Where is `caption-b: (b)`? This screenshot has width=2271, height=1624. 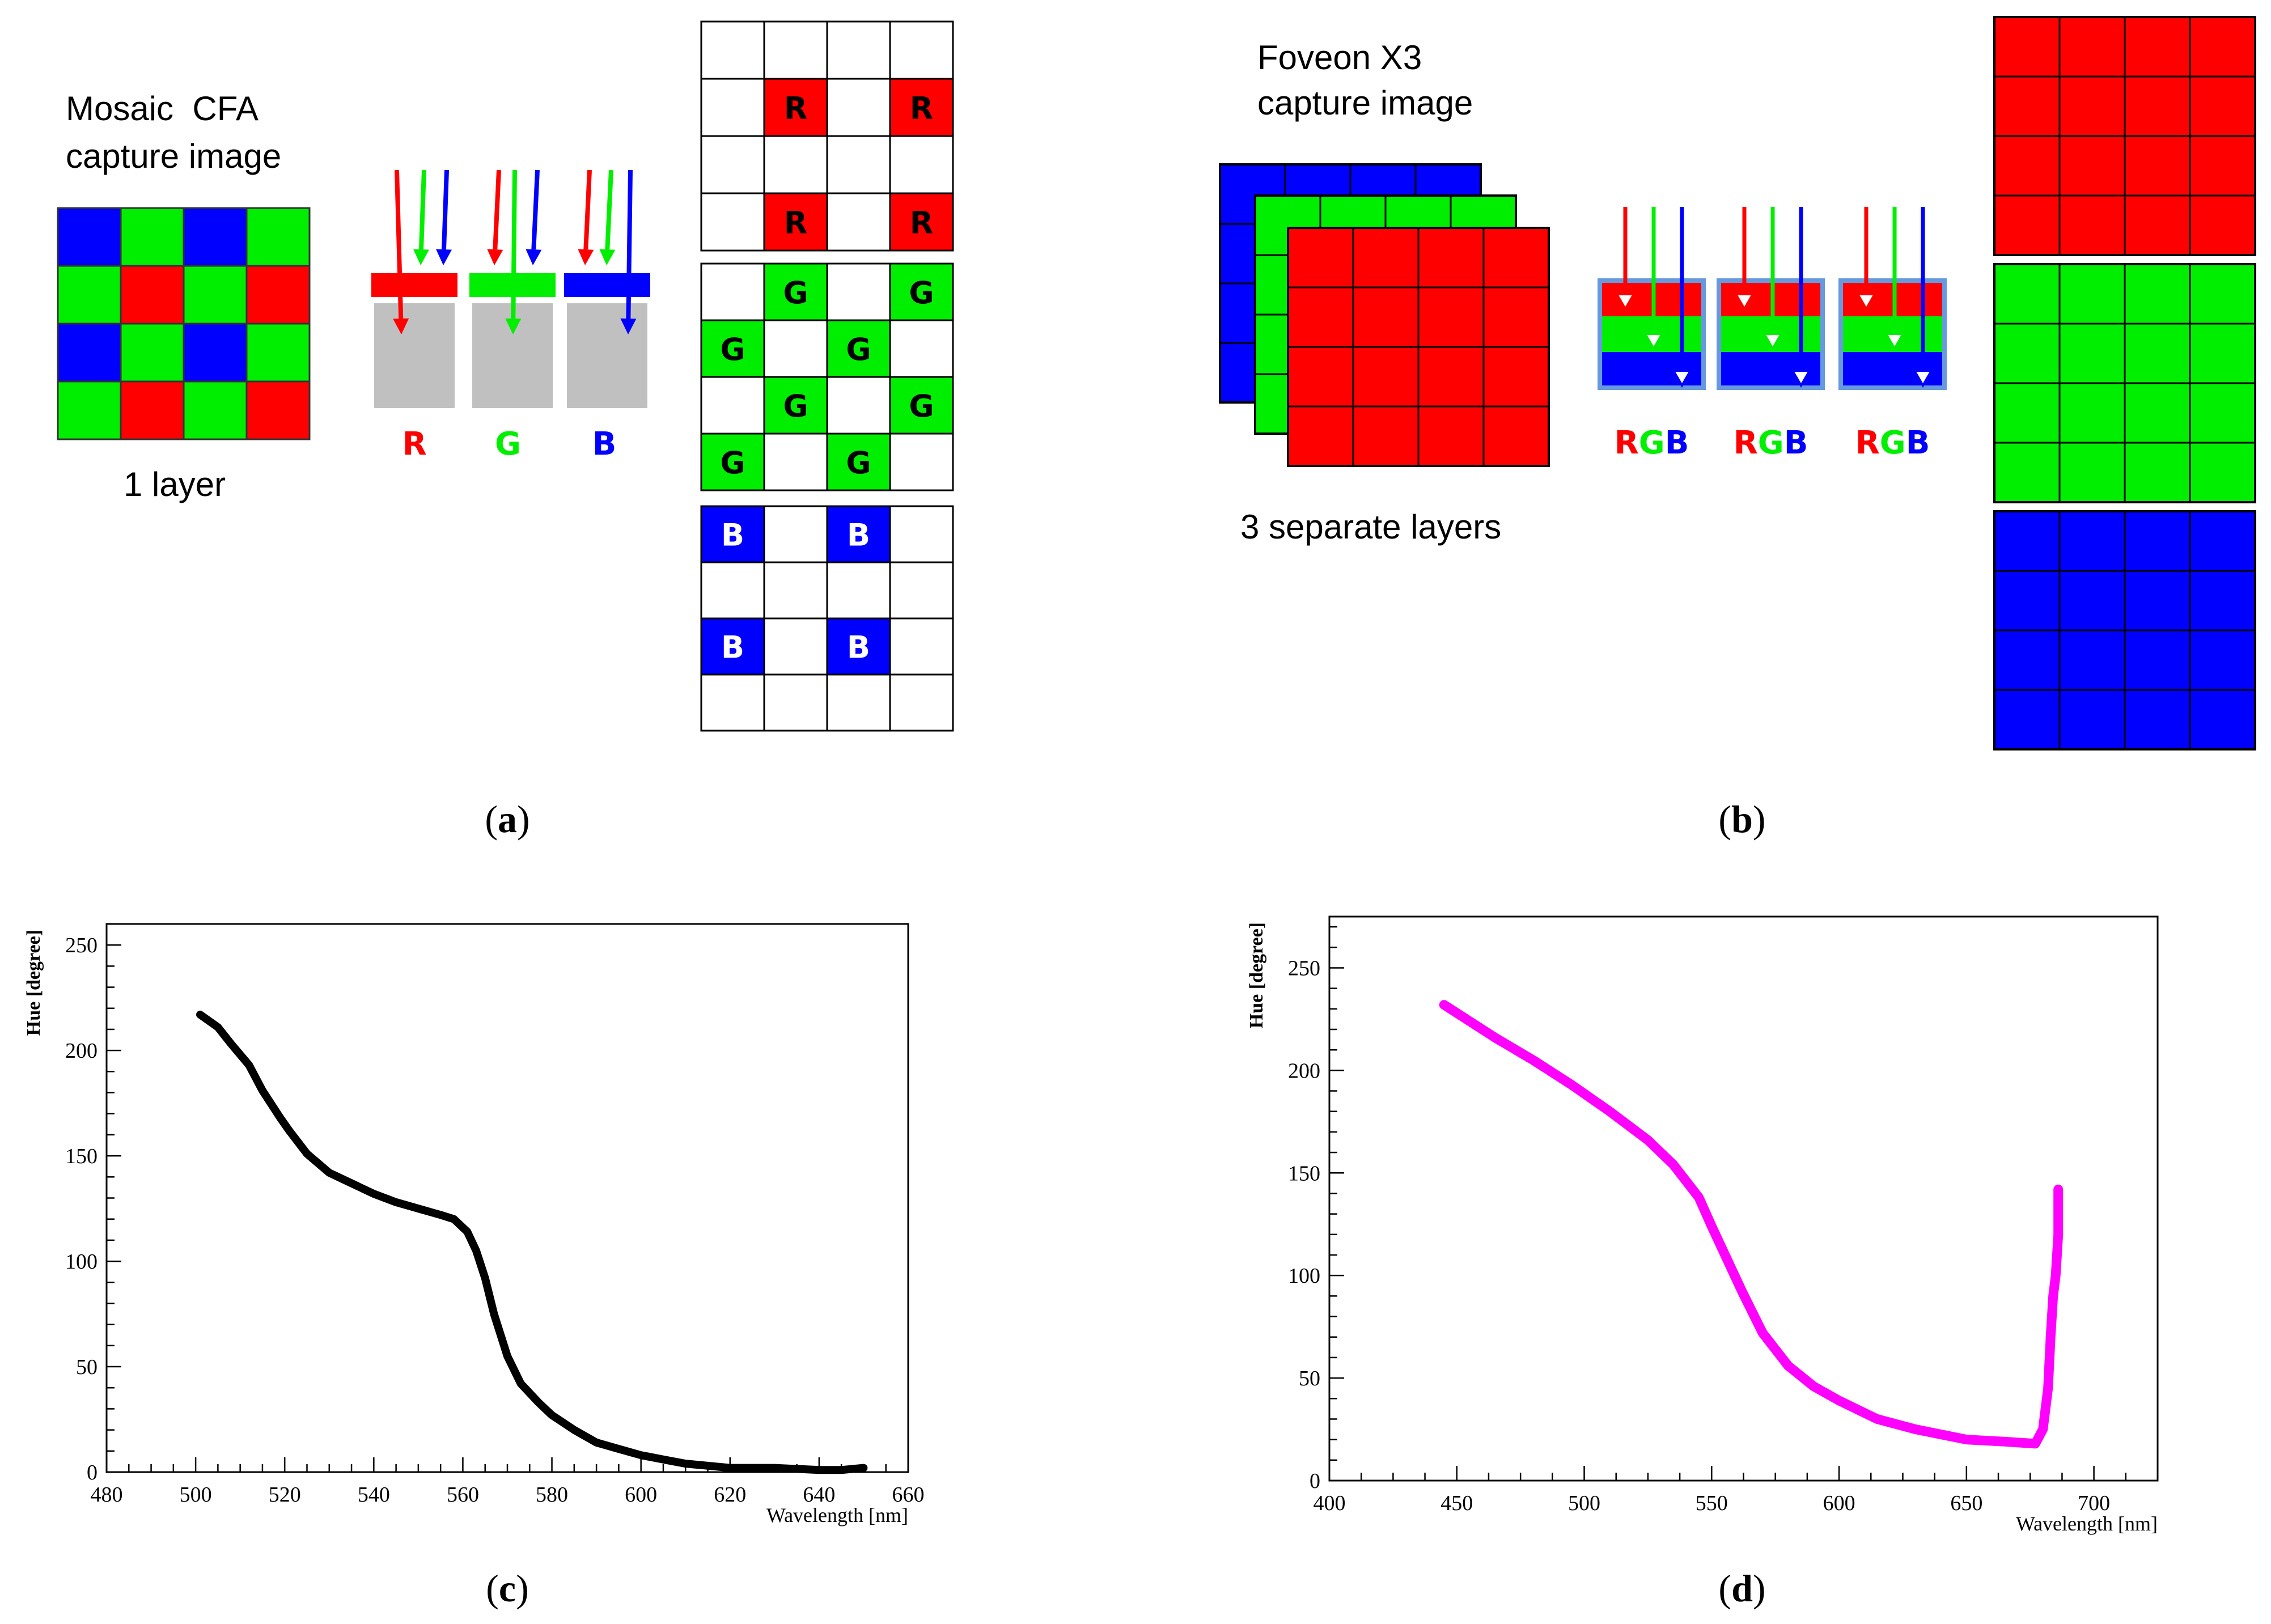
caption-b: (b) is located at coordinates (1741, 819).